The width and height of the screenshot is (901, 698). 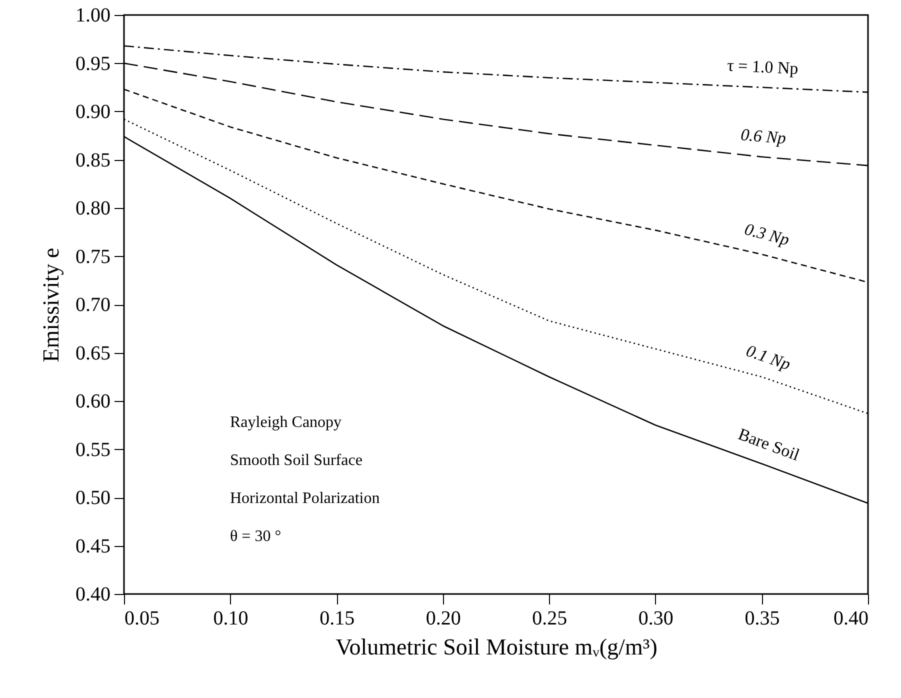 I want to click on y-tick-label: 0.60, so click(x=93, y=401).